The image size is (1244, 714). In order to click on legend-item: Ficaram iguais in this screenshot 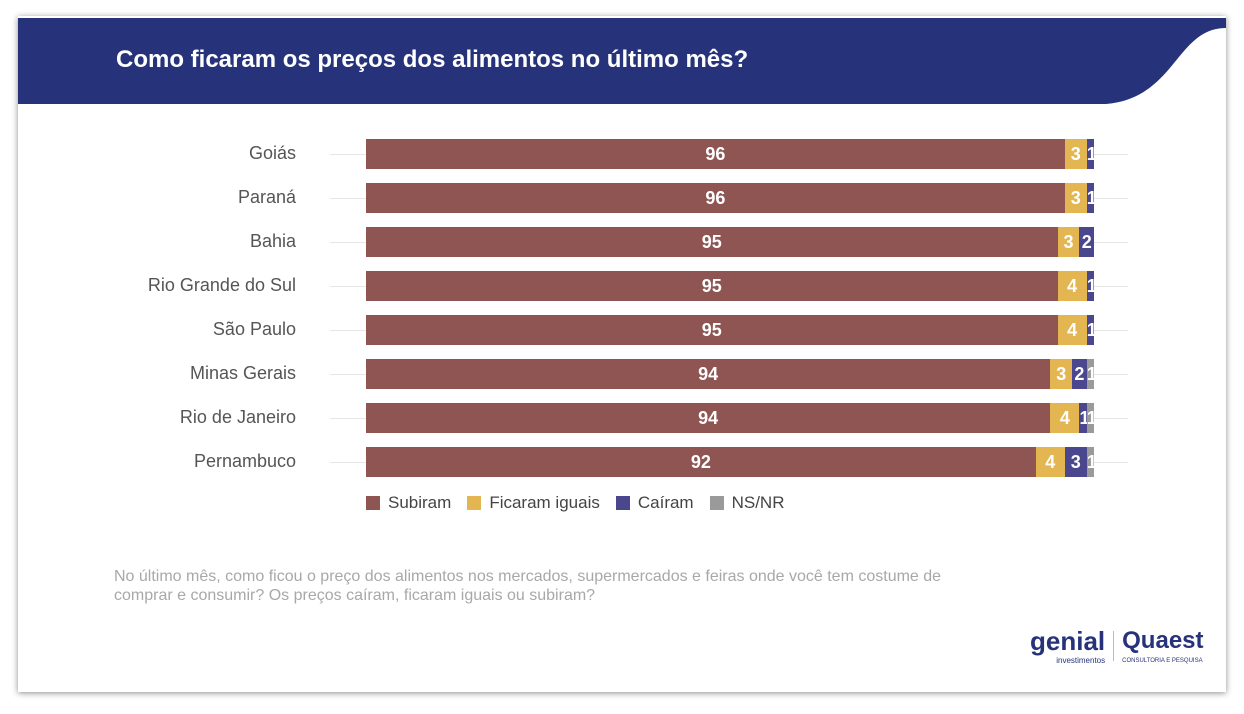, I will do `click(533, 503)`.